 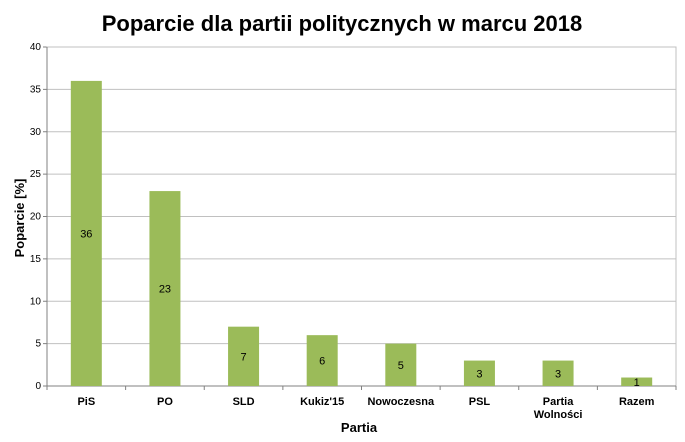 I want to click on y-tick-label: 35, so click(x=36, y=89).